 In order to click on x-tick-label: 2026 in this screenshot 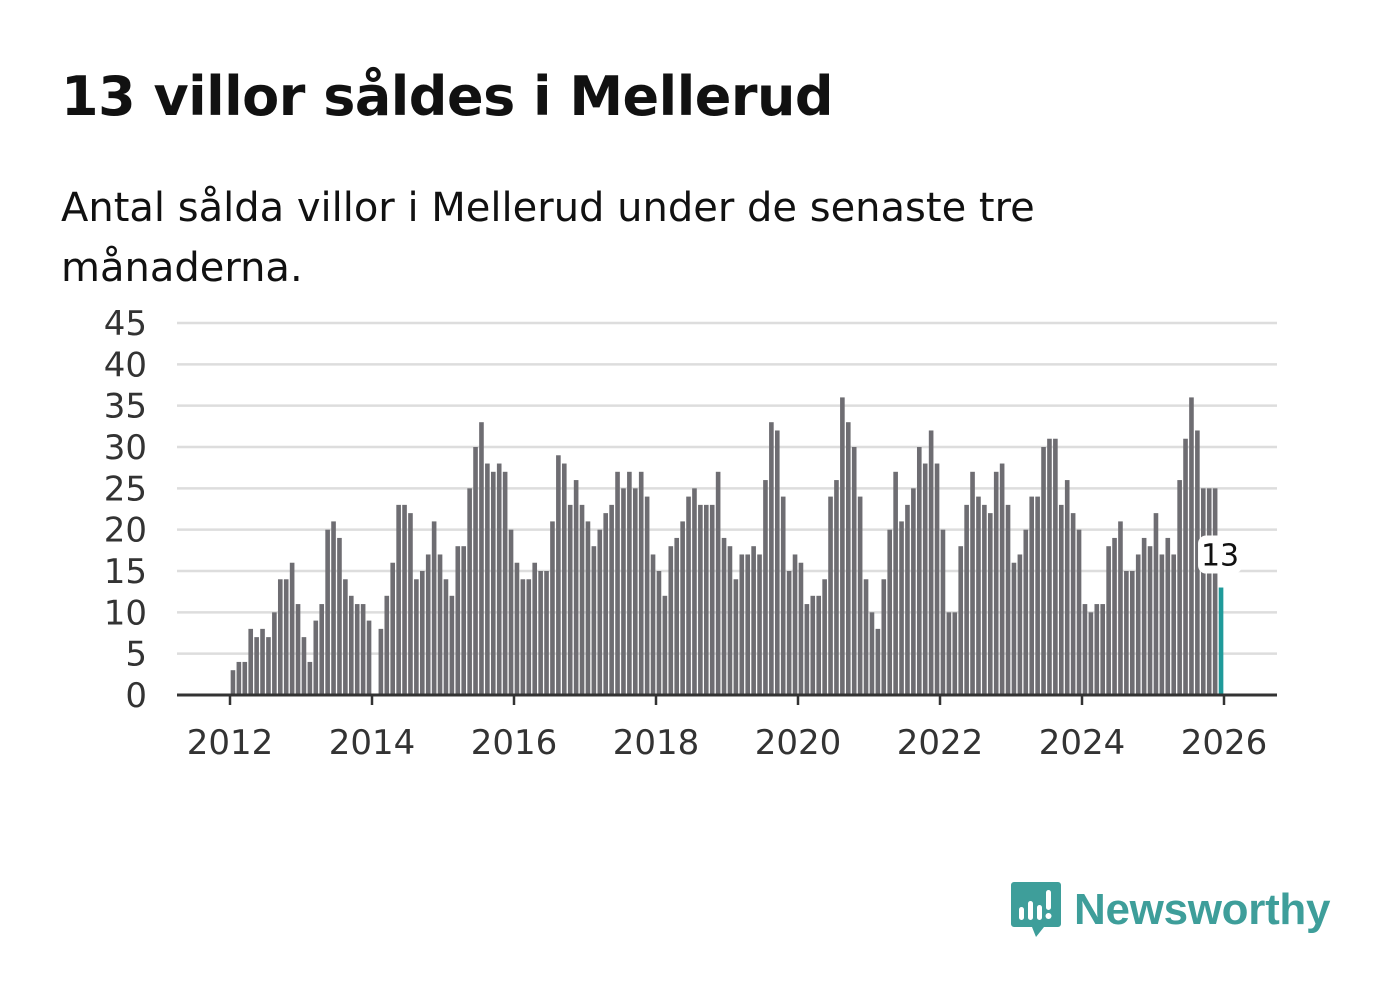, I will do `click(1224, 743)`.